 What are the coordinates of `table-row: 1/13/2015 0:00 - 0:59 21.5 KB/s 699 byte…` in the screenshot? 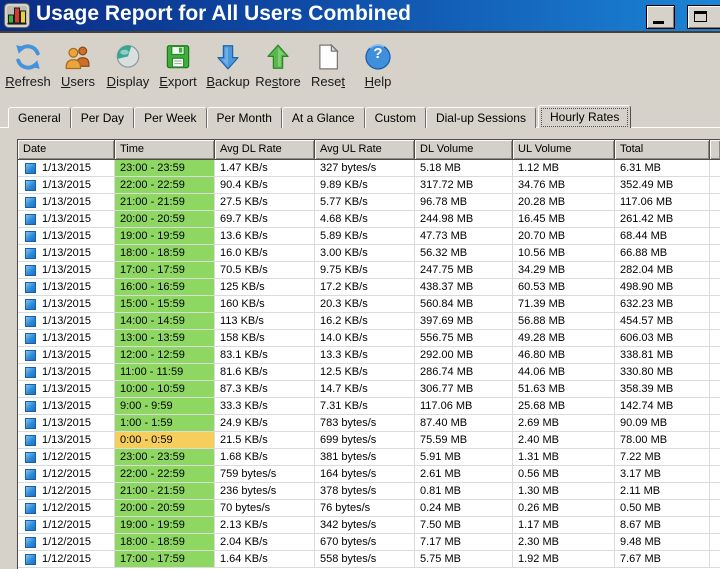 It's located at (369, 440).